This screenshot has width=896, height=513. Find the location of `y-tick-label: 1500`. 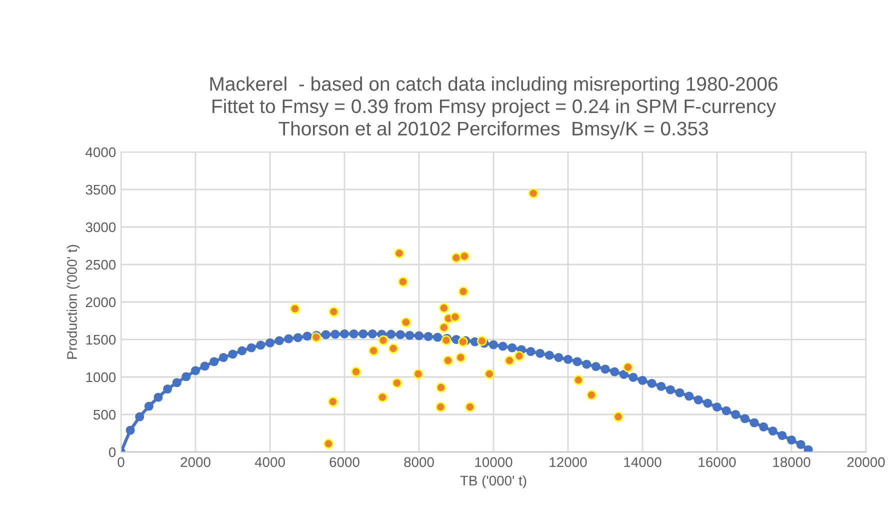

y-tick-label: 1500 is located at coordinates (101, 339).